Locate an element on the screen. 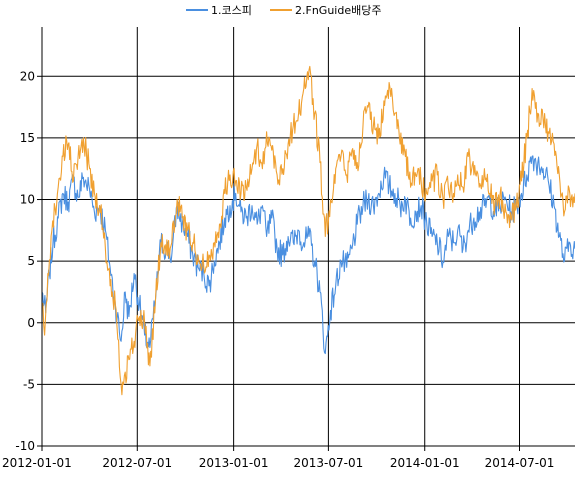 Image resolution: width=575 pixels, height=495 pixels. x-tick-label: 2012-07-01 is located at coordinates (137, 463).